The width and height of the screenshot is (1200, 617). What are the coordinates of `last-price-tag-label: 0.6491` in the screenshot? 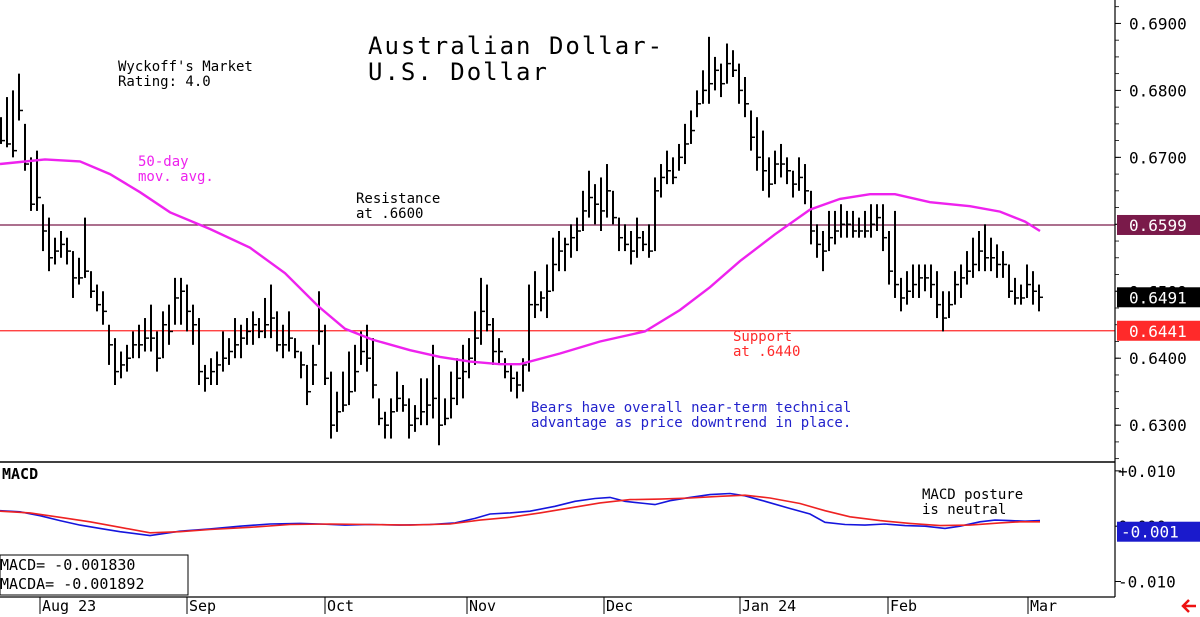 It's located at (1158, 297).